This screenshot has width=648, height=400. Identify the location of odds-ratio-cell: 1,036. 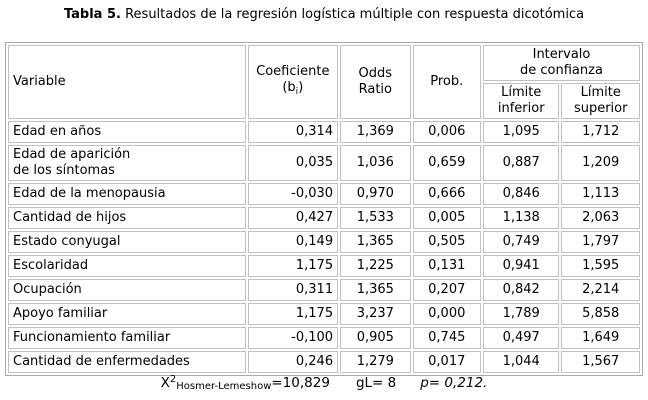
(375, 163).